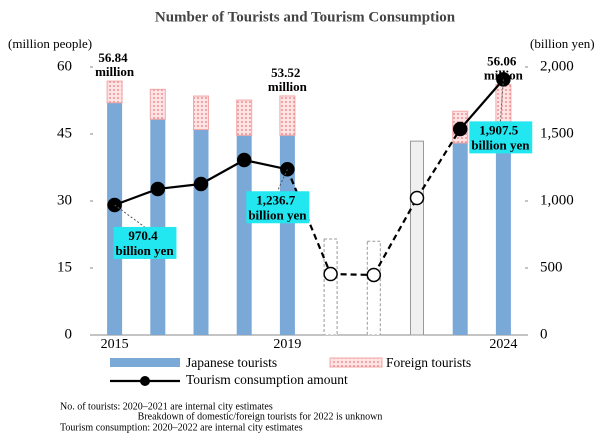 This screenshot has height=436, width=609. I want to click on x-tick-label: 2015, so click(115, 344).